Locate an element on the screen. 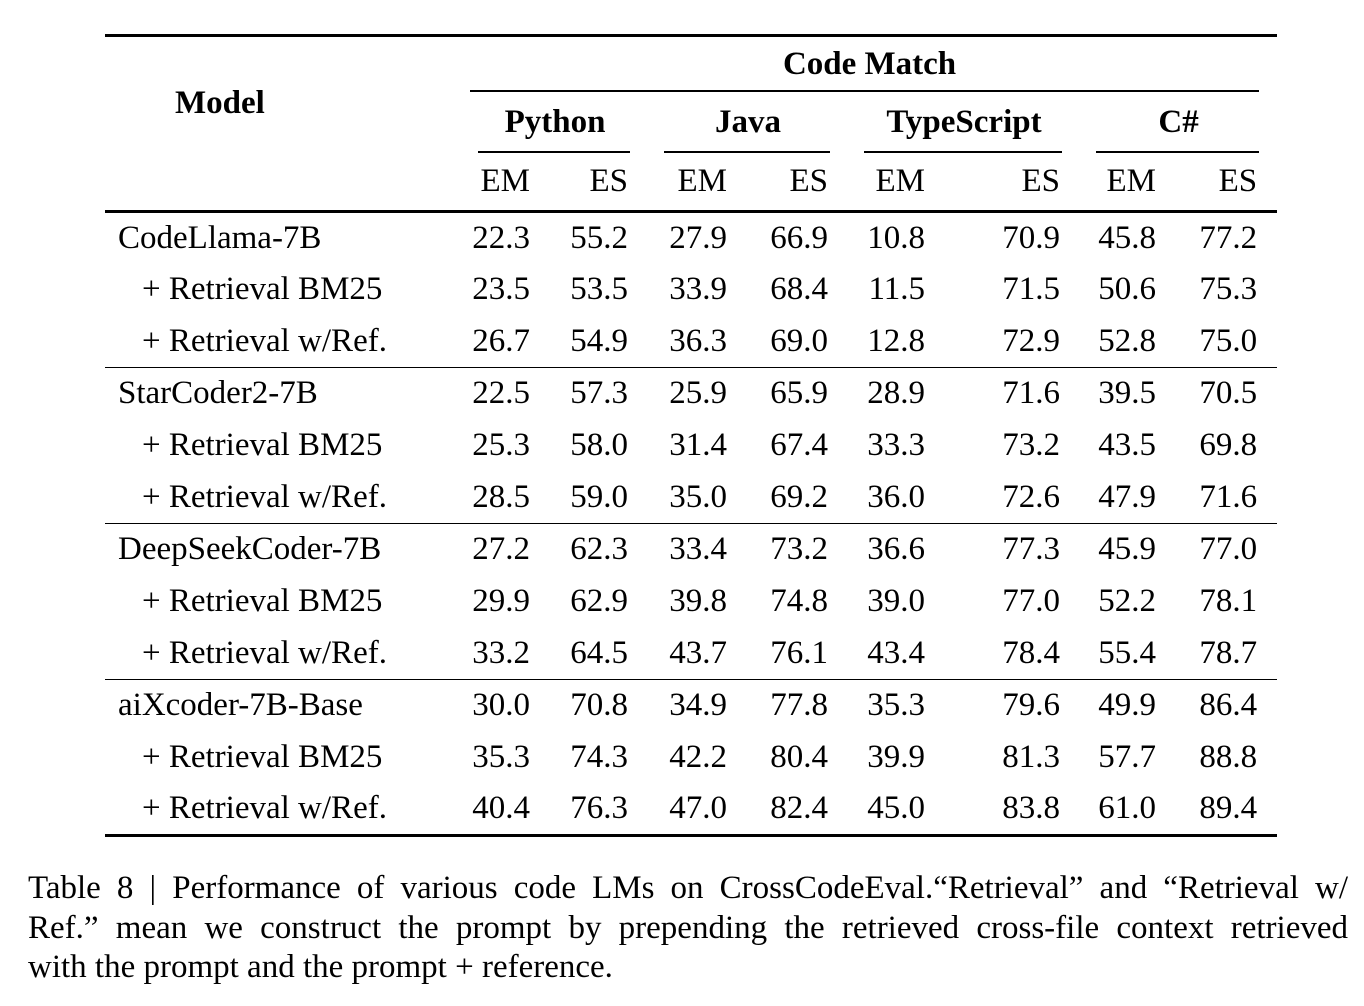 The height and width of the screenshot is (1006, 1364). value-cell: 88.8 is located at coordinates (1228, 757).